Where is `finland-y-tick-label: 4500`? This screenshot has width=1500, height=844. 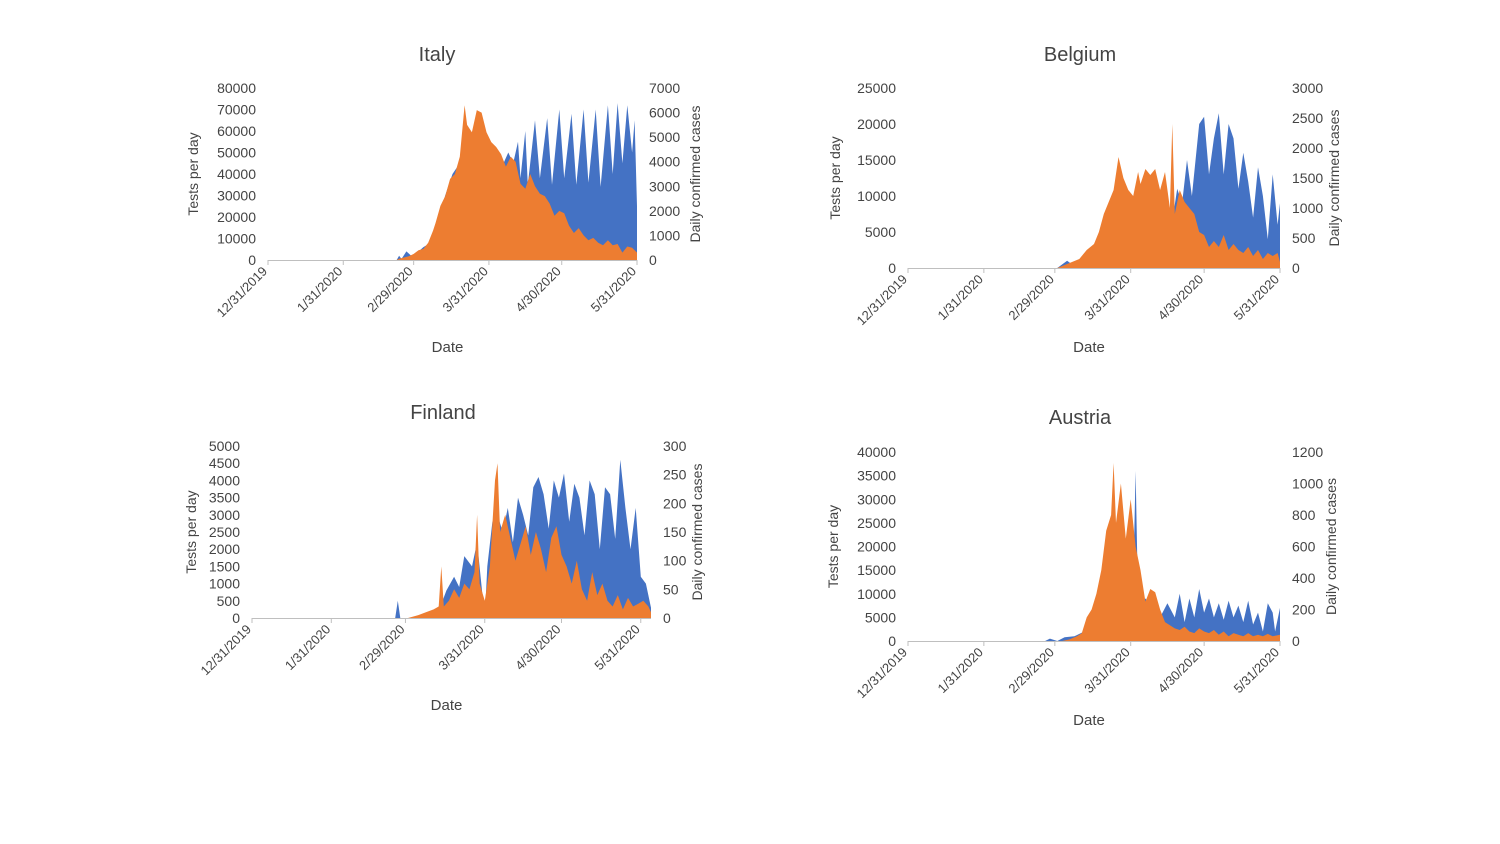 finland-y-tick-label: 4500 is located at coordinates (224, 463).